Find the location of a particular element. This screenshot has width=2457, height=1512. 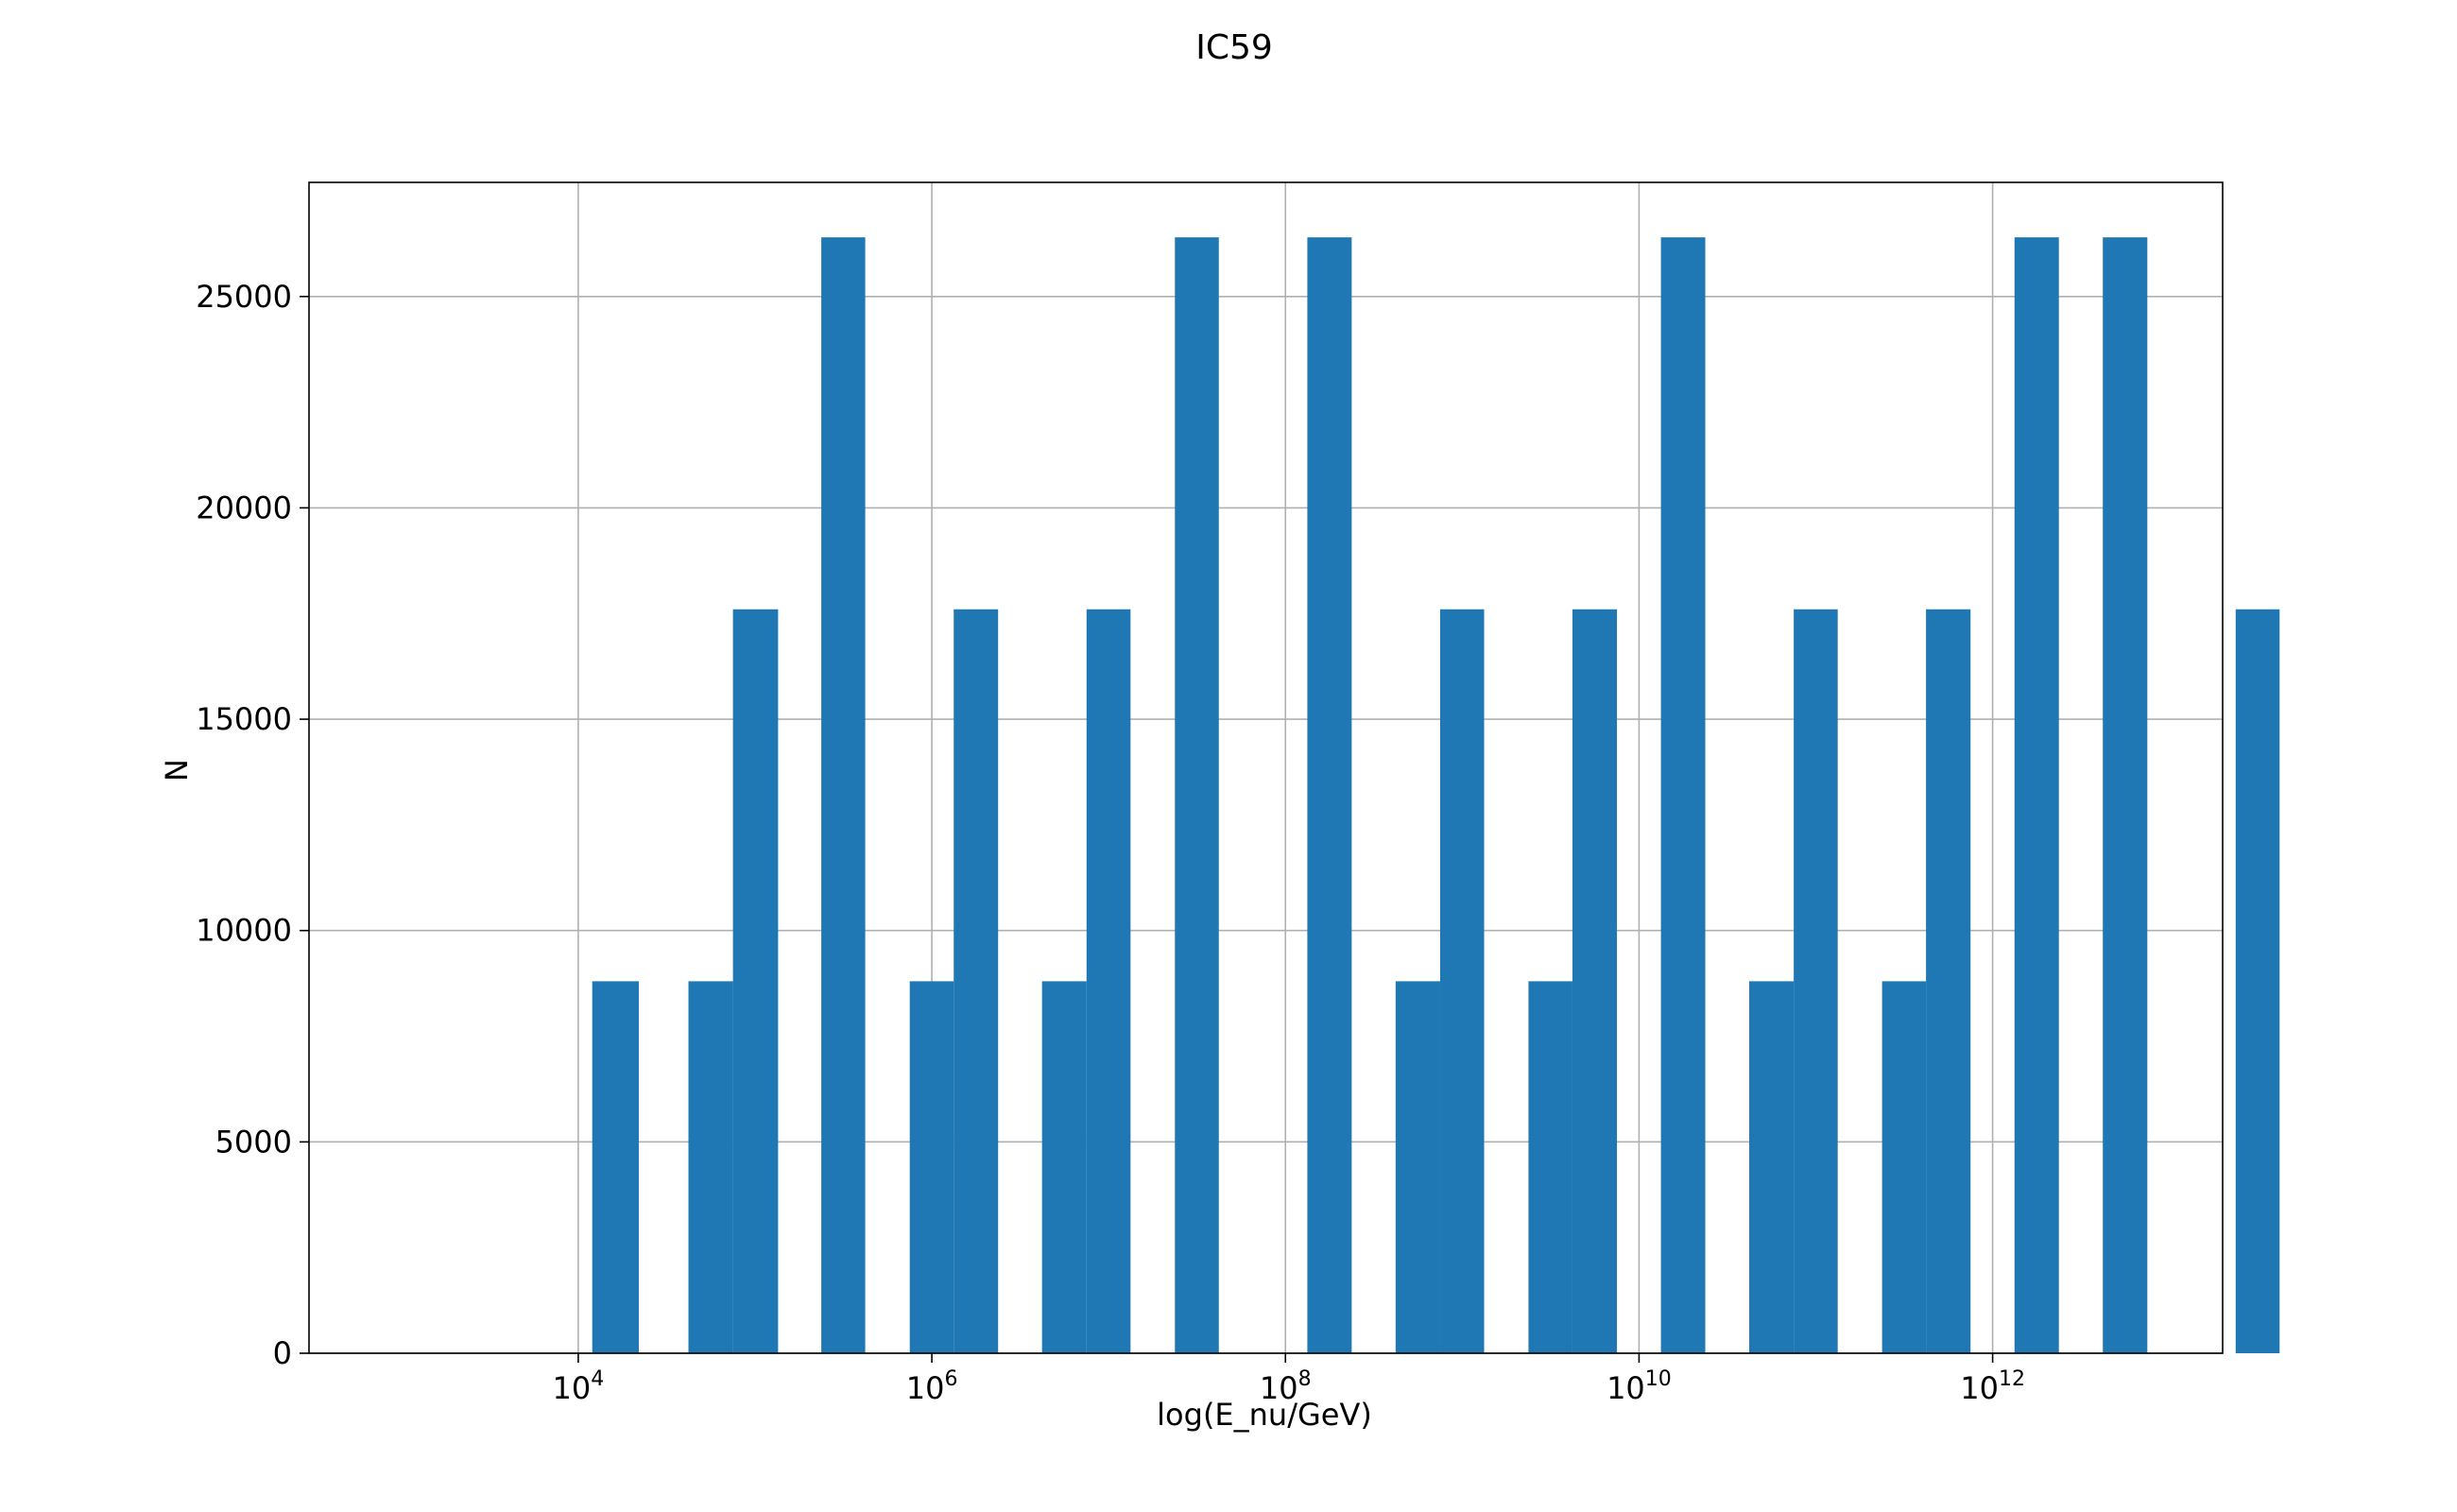

y-axis-ticks: 0 5000 10000 15000 20000 25000 is located at coordinates (252, 825).